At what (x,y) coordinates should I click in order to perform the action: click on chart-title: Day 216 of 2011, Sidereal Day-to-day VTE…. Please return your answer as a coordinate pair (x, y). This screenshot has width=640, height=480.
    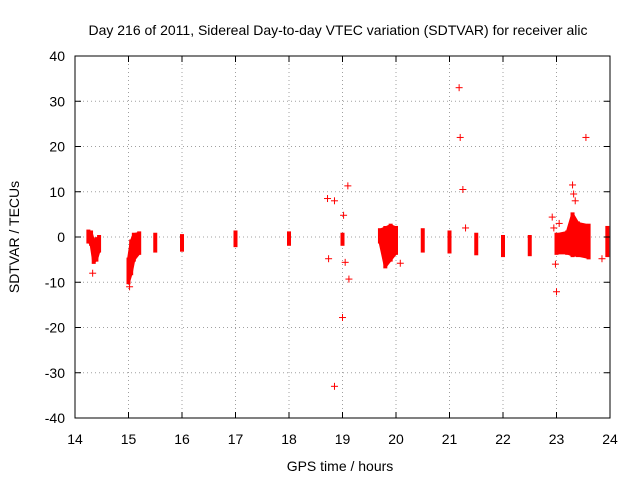
    Looking at the image, I should click on (337, 30).